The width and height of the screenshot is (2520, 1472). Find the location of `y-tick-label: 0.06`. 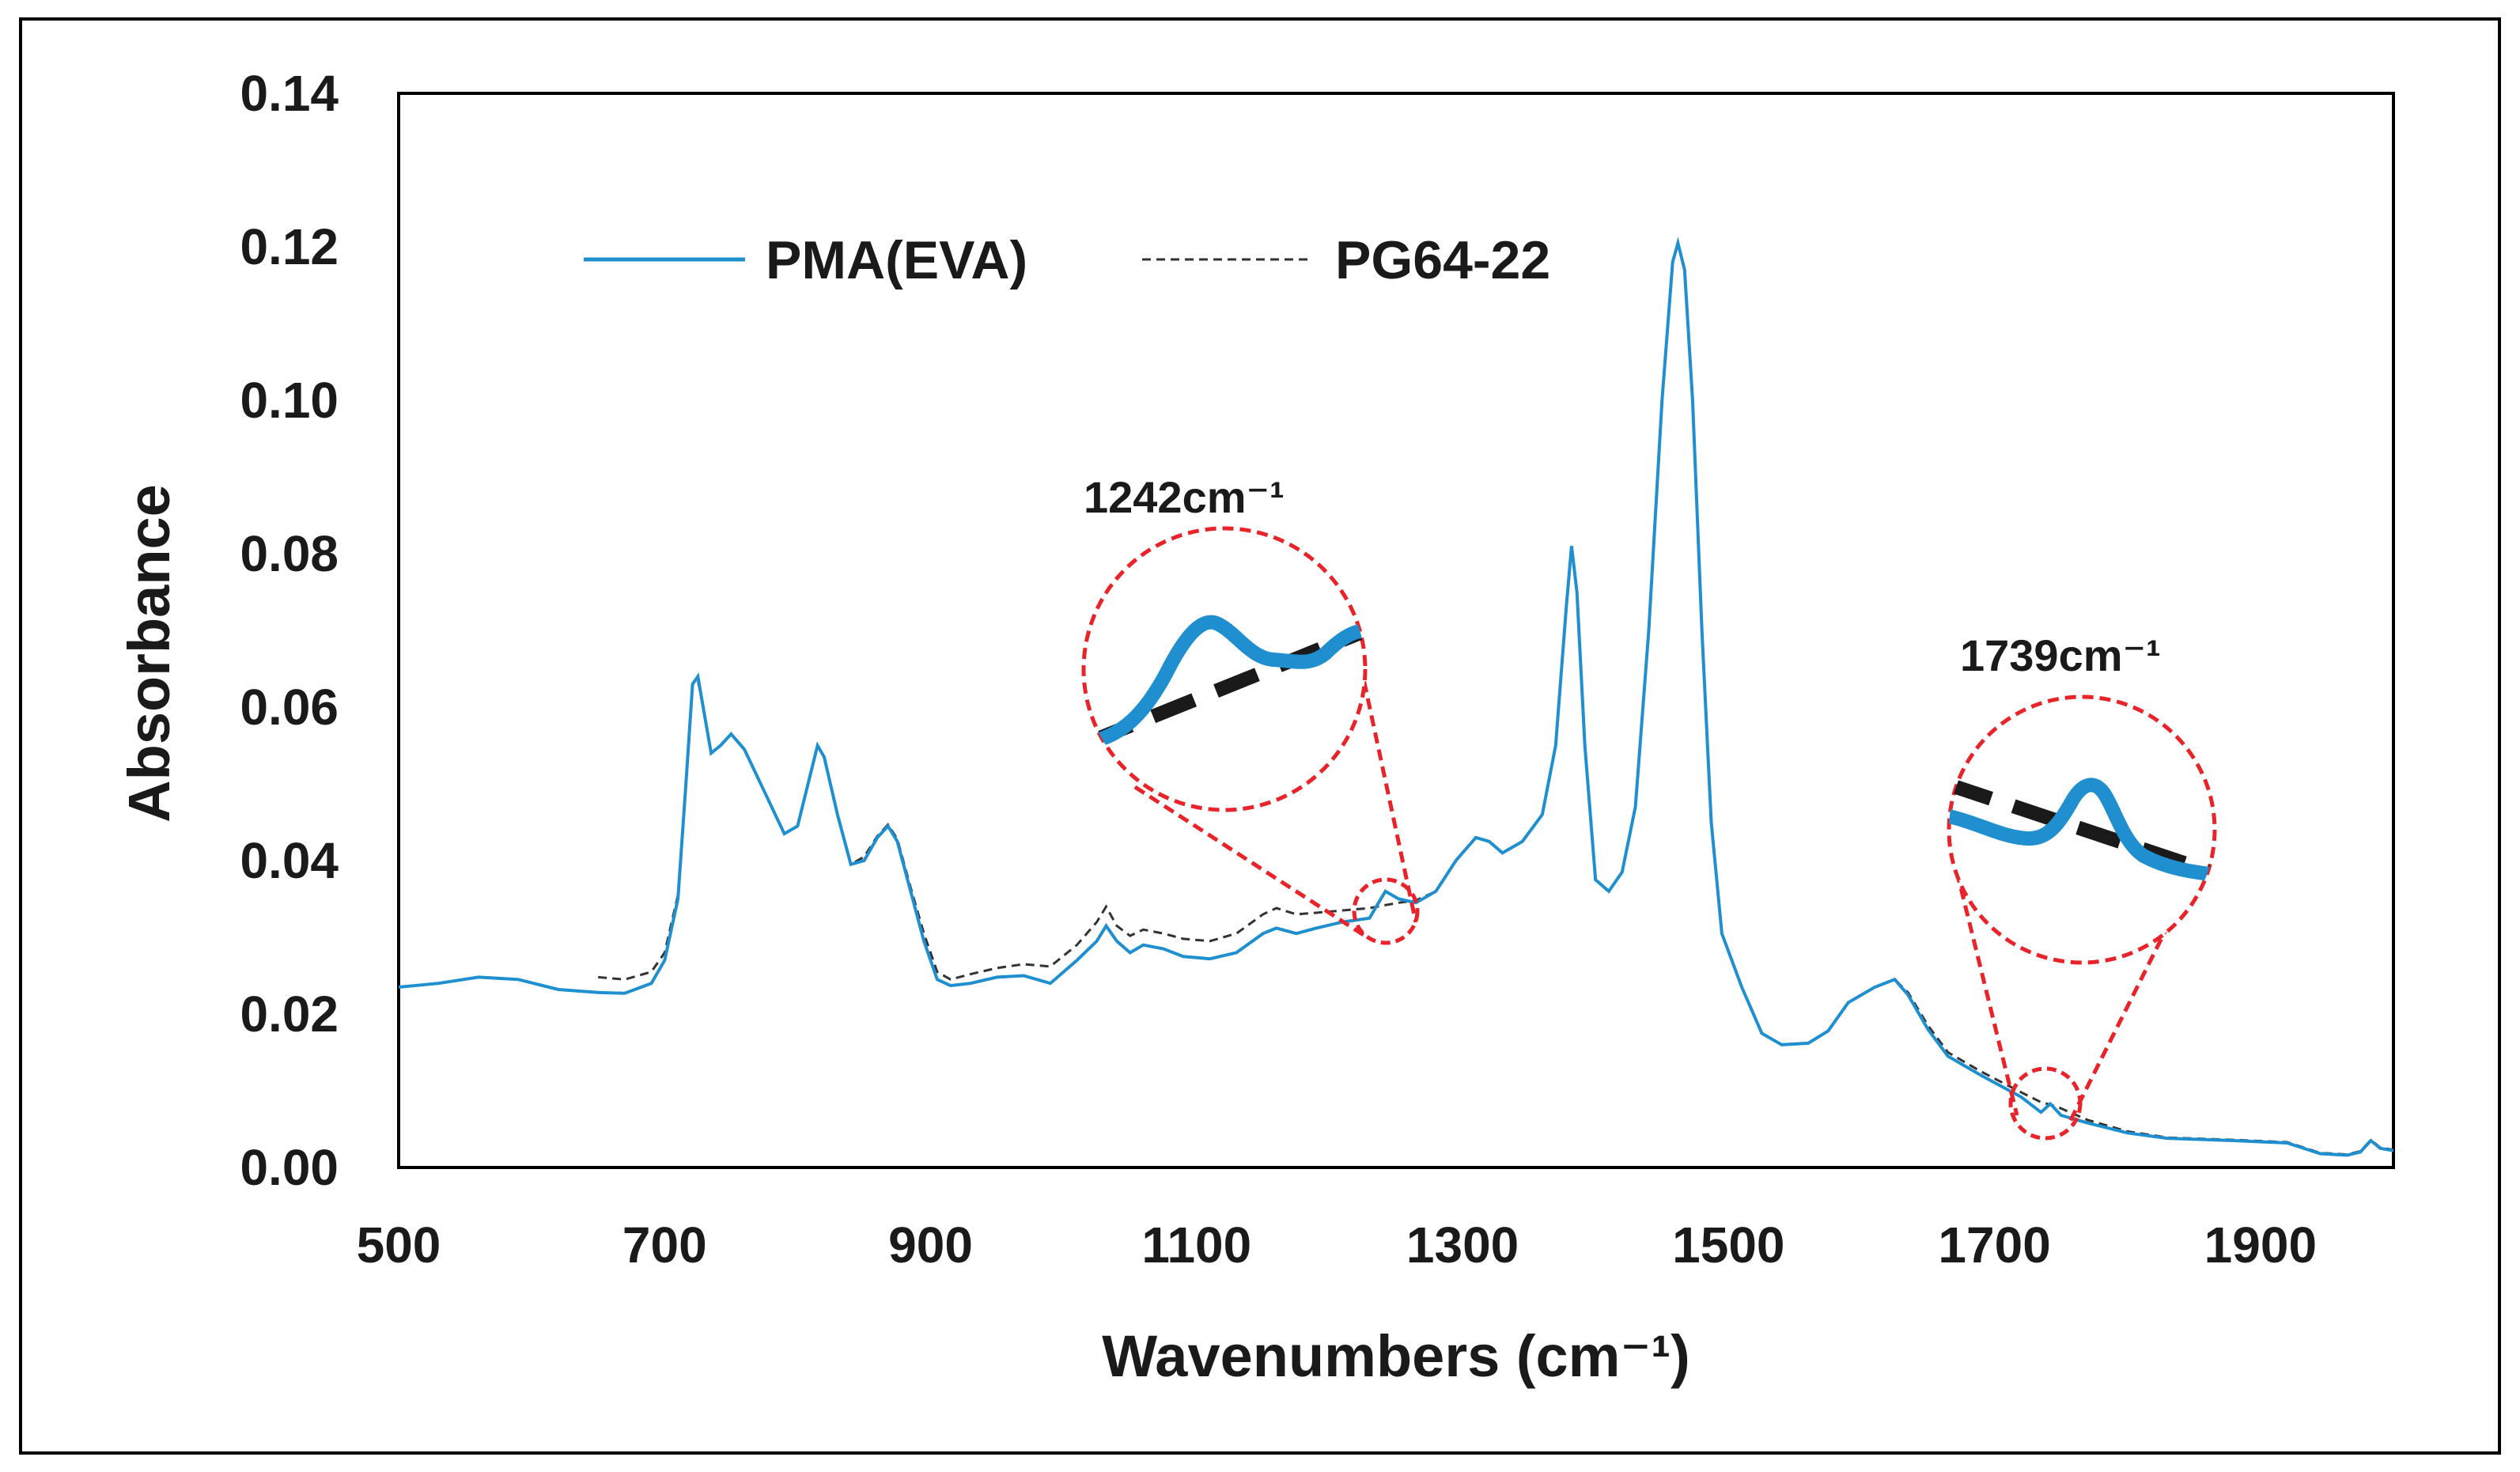

y-tick-label: 0.06 is located at coordinates (289, 707).